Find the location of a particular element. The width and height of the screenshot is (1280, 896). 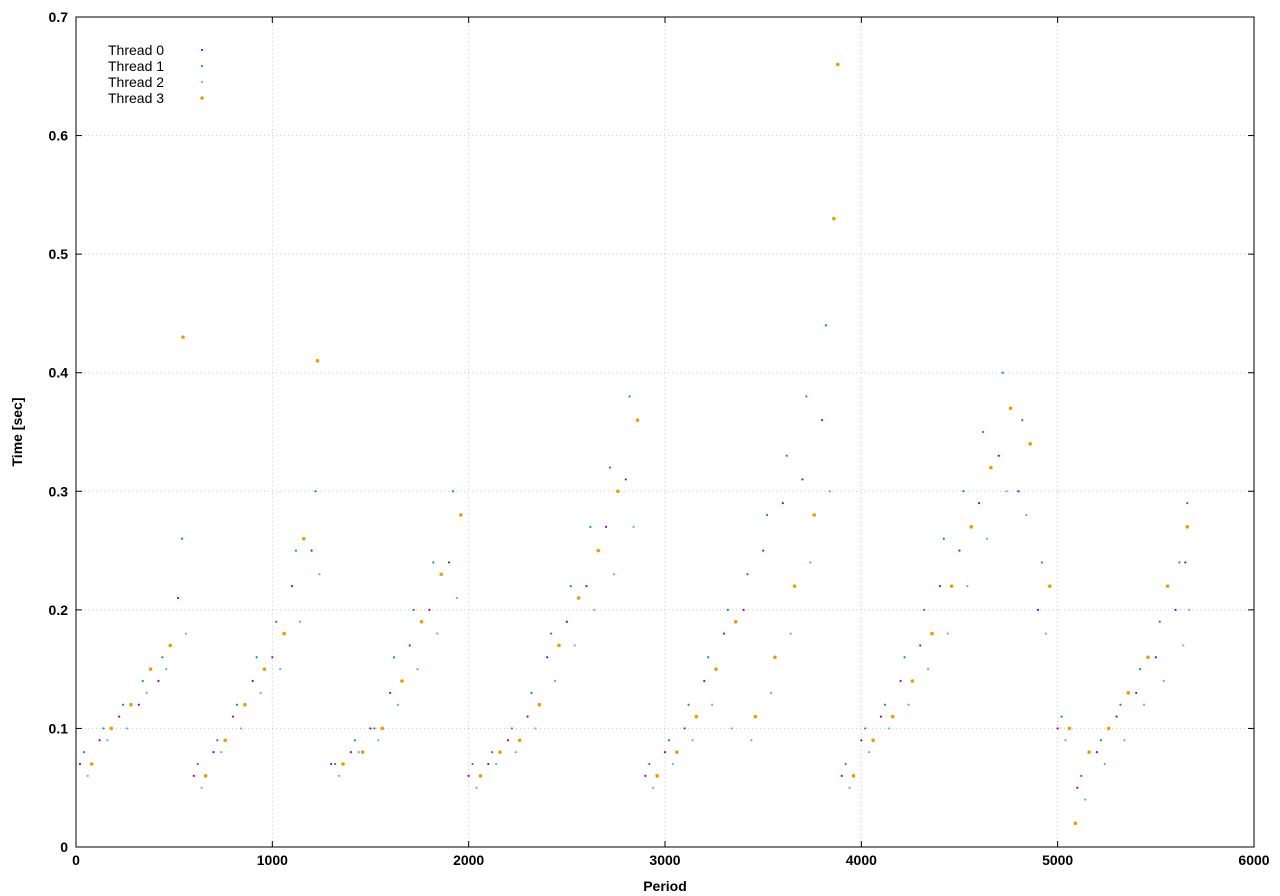

x-tick-label: 2000 is located at coordinates (468, 860).